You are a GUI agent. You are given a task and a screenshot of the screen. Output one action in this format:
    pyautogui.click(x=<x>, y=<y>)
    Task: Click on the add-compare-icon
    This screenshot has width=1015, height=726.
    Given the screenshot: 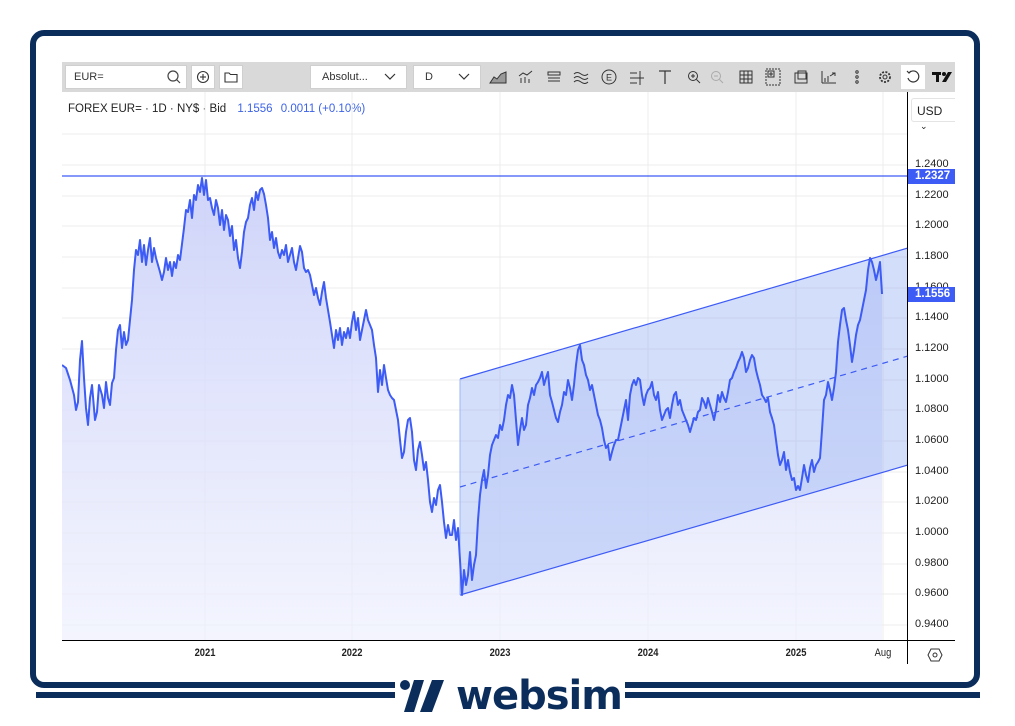 What is the action you would take?
    pyautogui.click(x=203, y=77)
    